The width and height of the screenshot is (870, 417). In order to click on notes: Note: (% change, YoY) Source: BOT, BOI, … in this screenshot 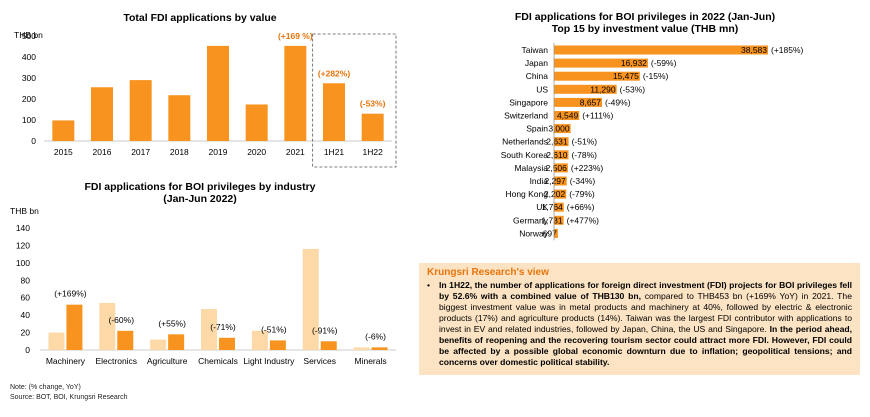, I will do `click(69, 393)`.